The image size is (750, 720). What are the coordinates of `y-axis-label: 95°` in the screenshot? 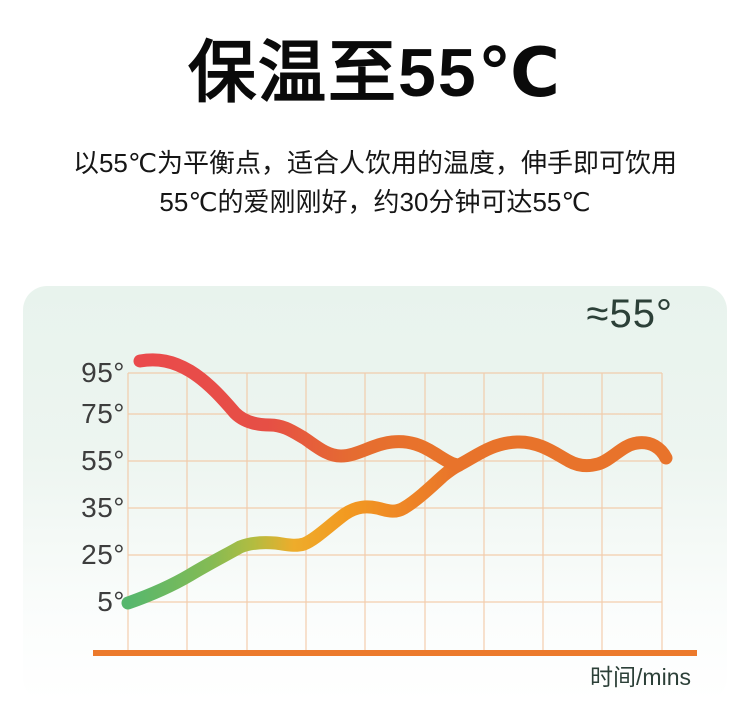 It's located at (103, 372).